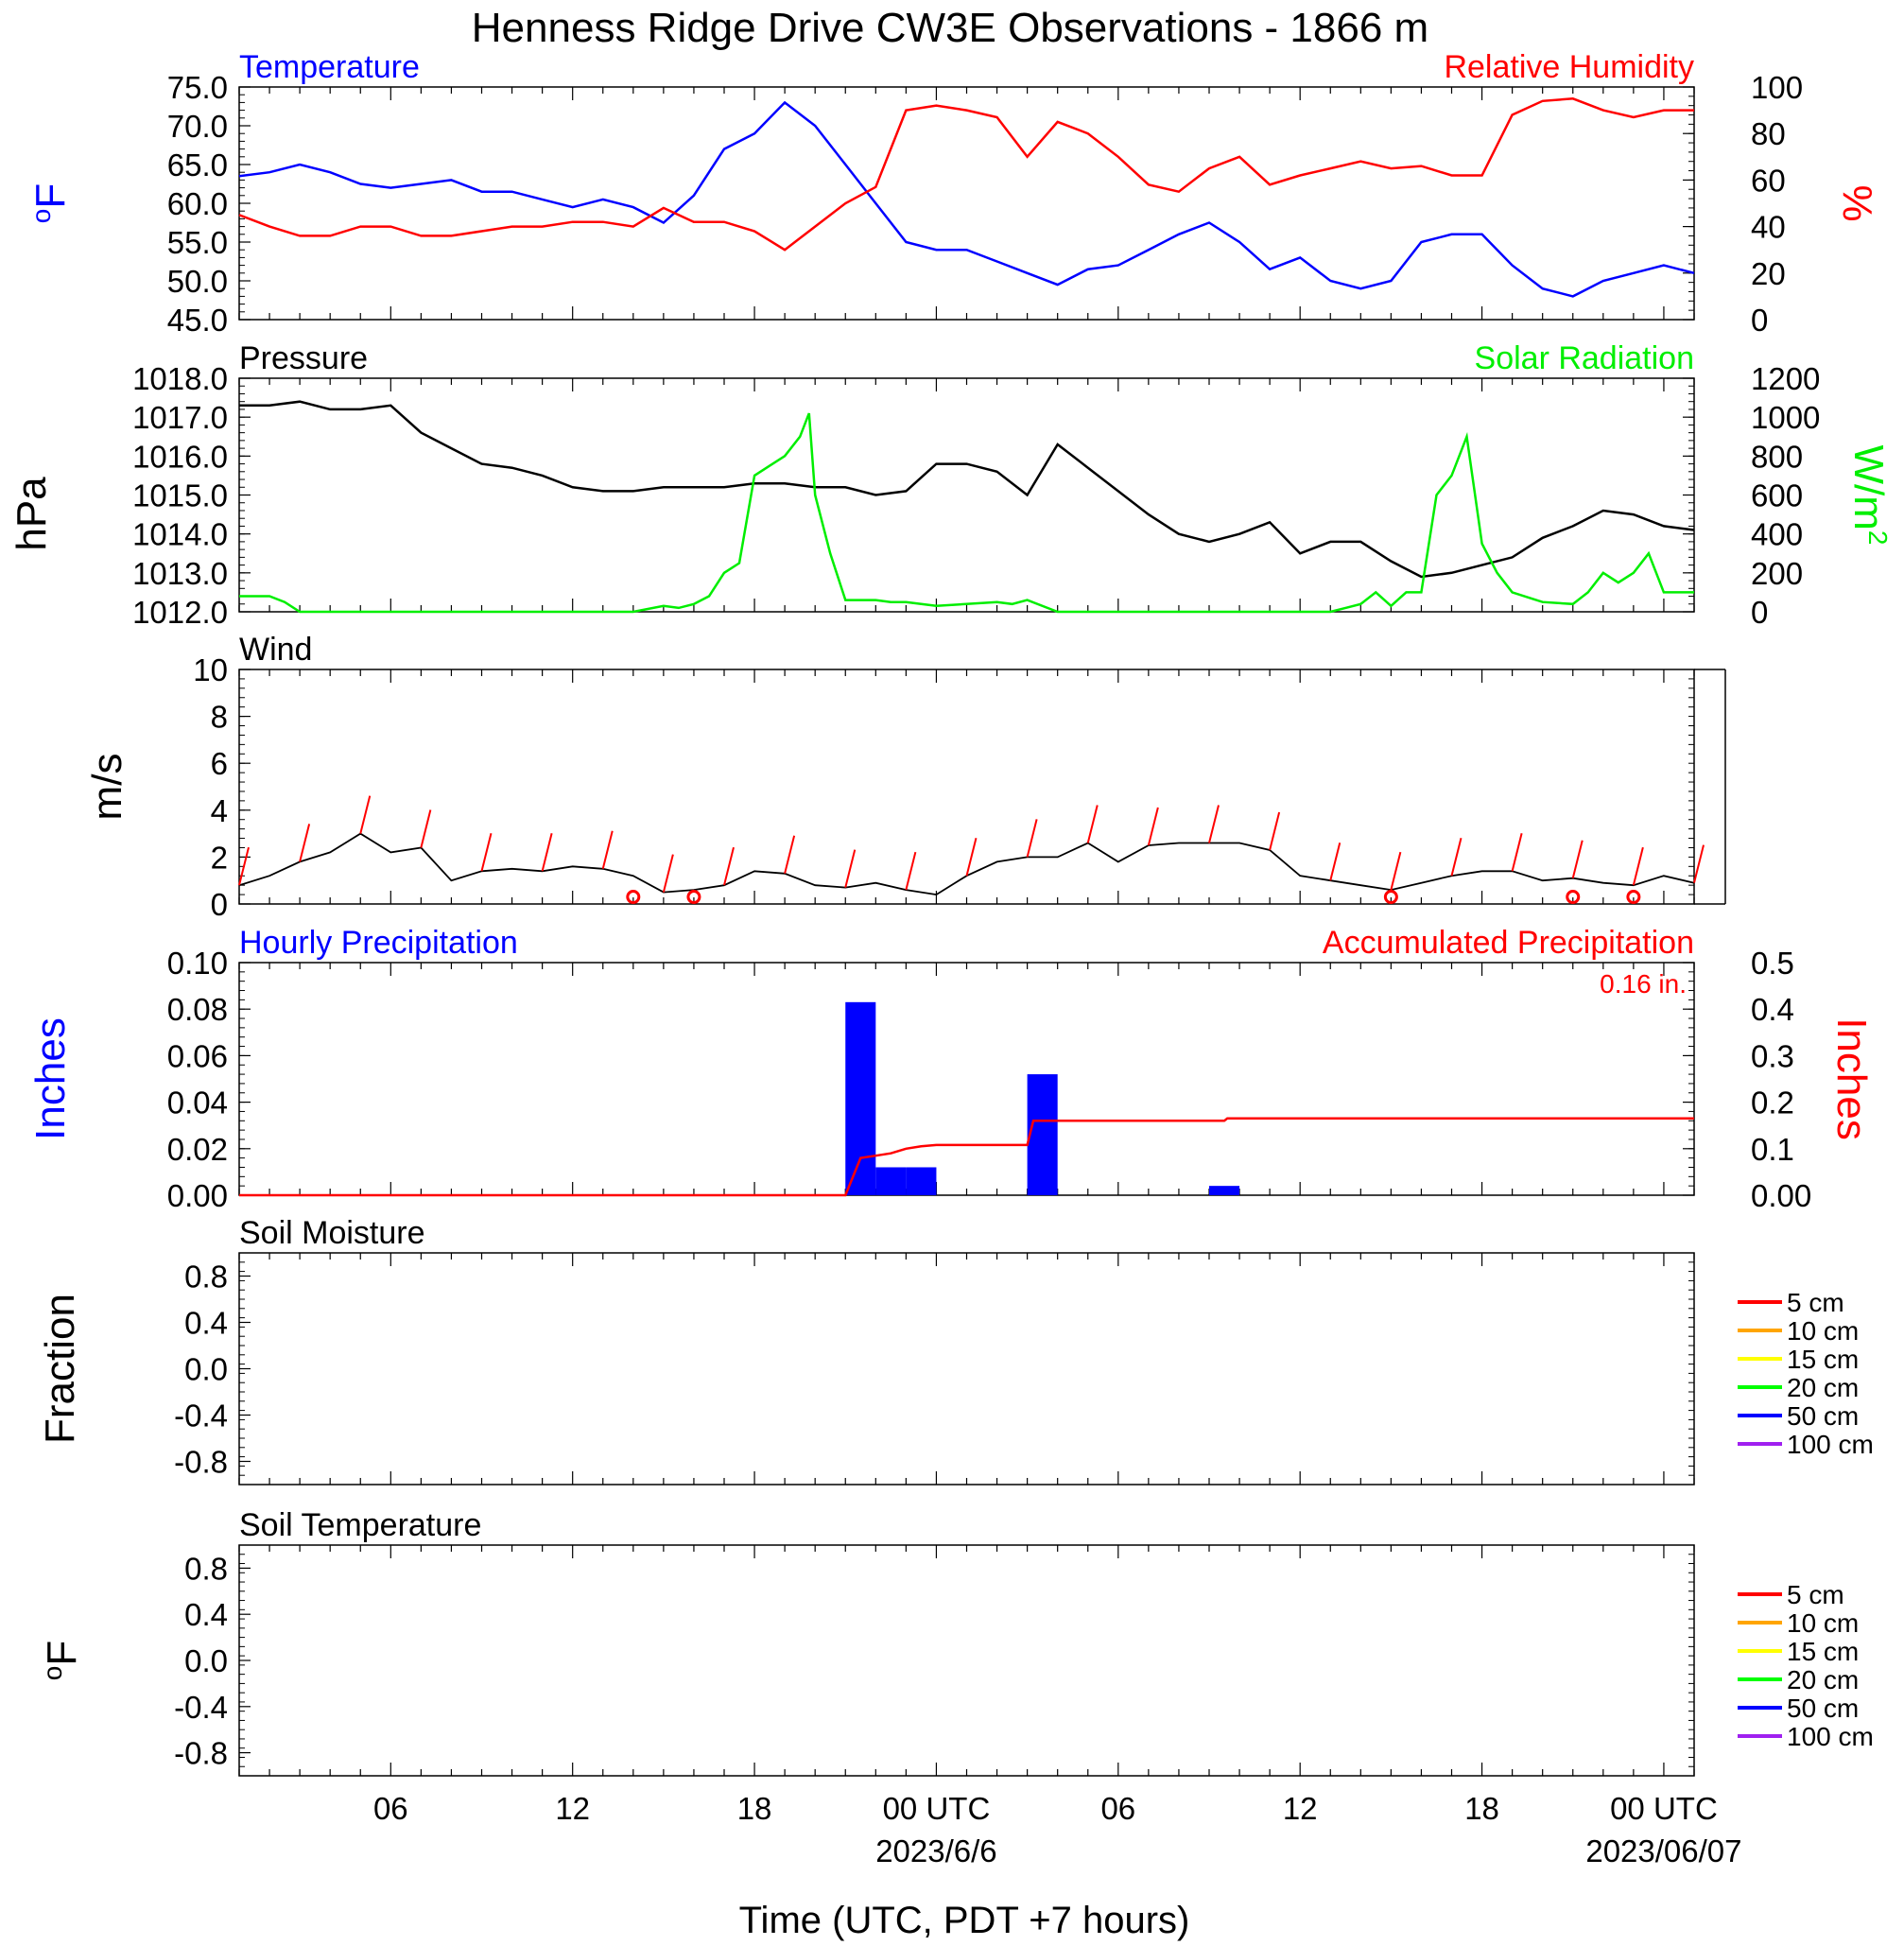 This screenshot has width=1904, height=1946. What do you see at coordinates (197, 127) in the screenshot?
I see `y-tick-label: 70.0` at bounding box center [197, 127].